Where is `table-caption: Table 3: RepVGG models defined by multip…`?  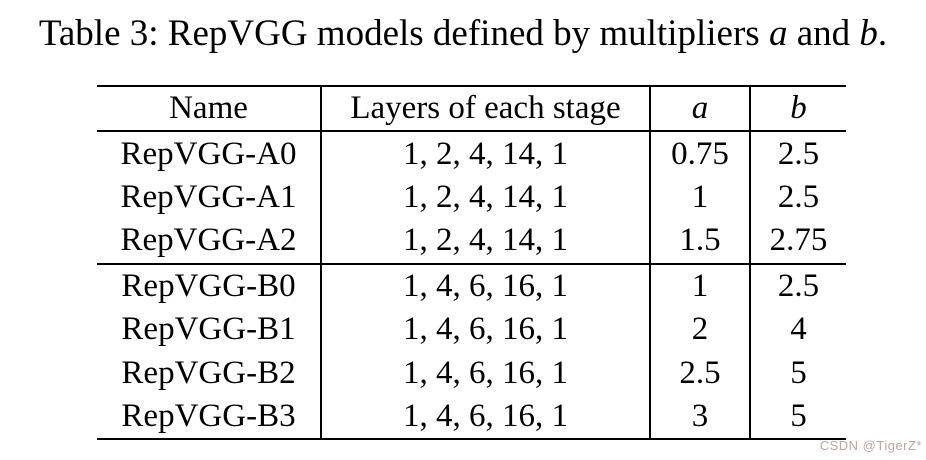 table-caption: Table 3: RepVGG models defined by multip… is located at coordinates (463, 34).